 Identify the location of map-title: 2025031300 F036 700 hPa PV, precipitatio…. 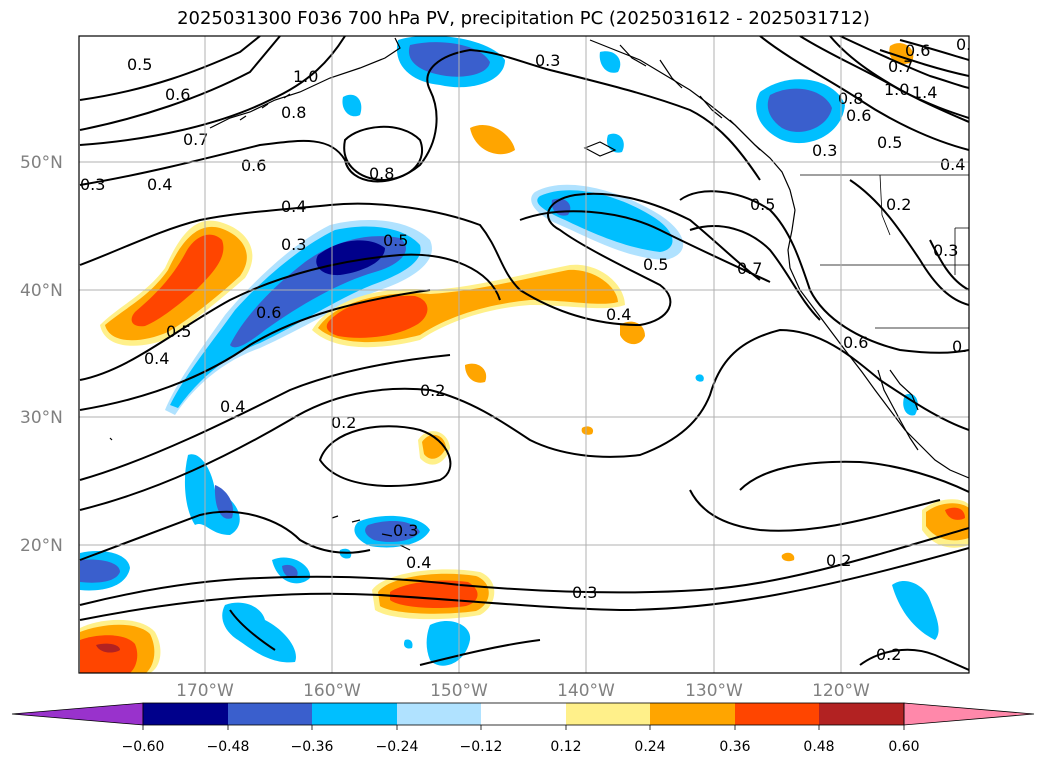
(523, 18).